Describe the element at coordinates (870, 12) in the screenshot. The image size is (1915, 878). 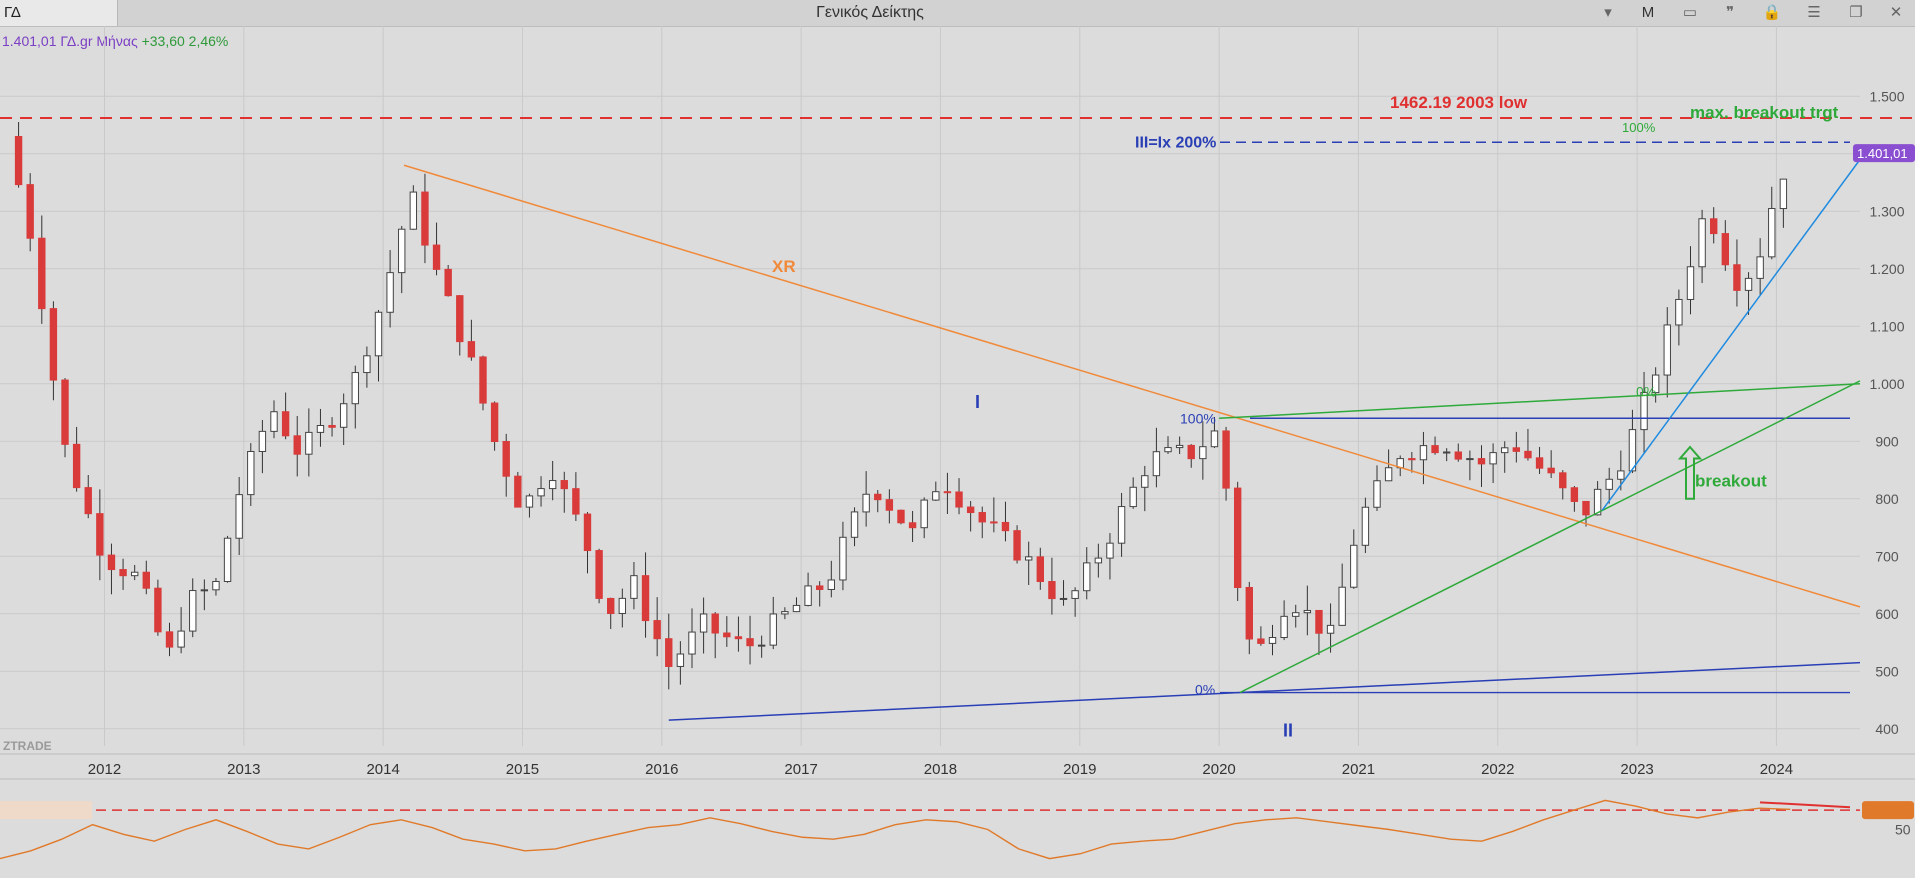
I see `window-title: Γενικός Δείκτης` at that location.